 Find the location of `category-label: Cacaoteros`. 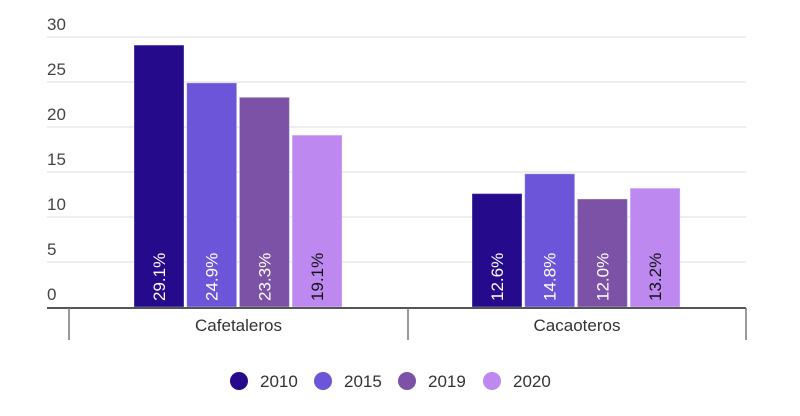

category-label: Cacaoteros is located at coordinates (577, 325).